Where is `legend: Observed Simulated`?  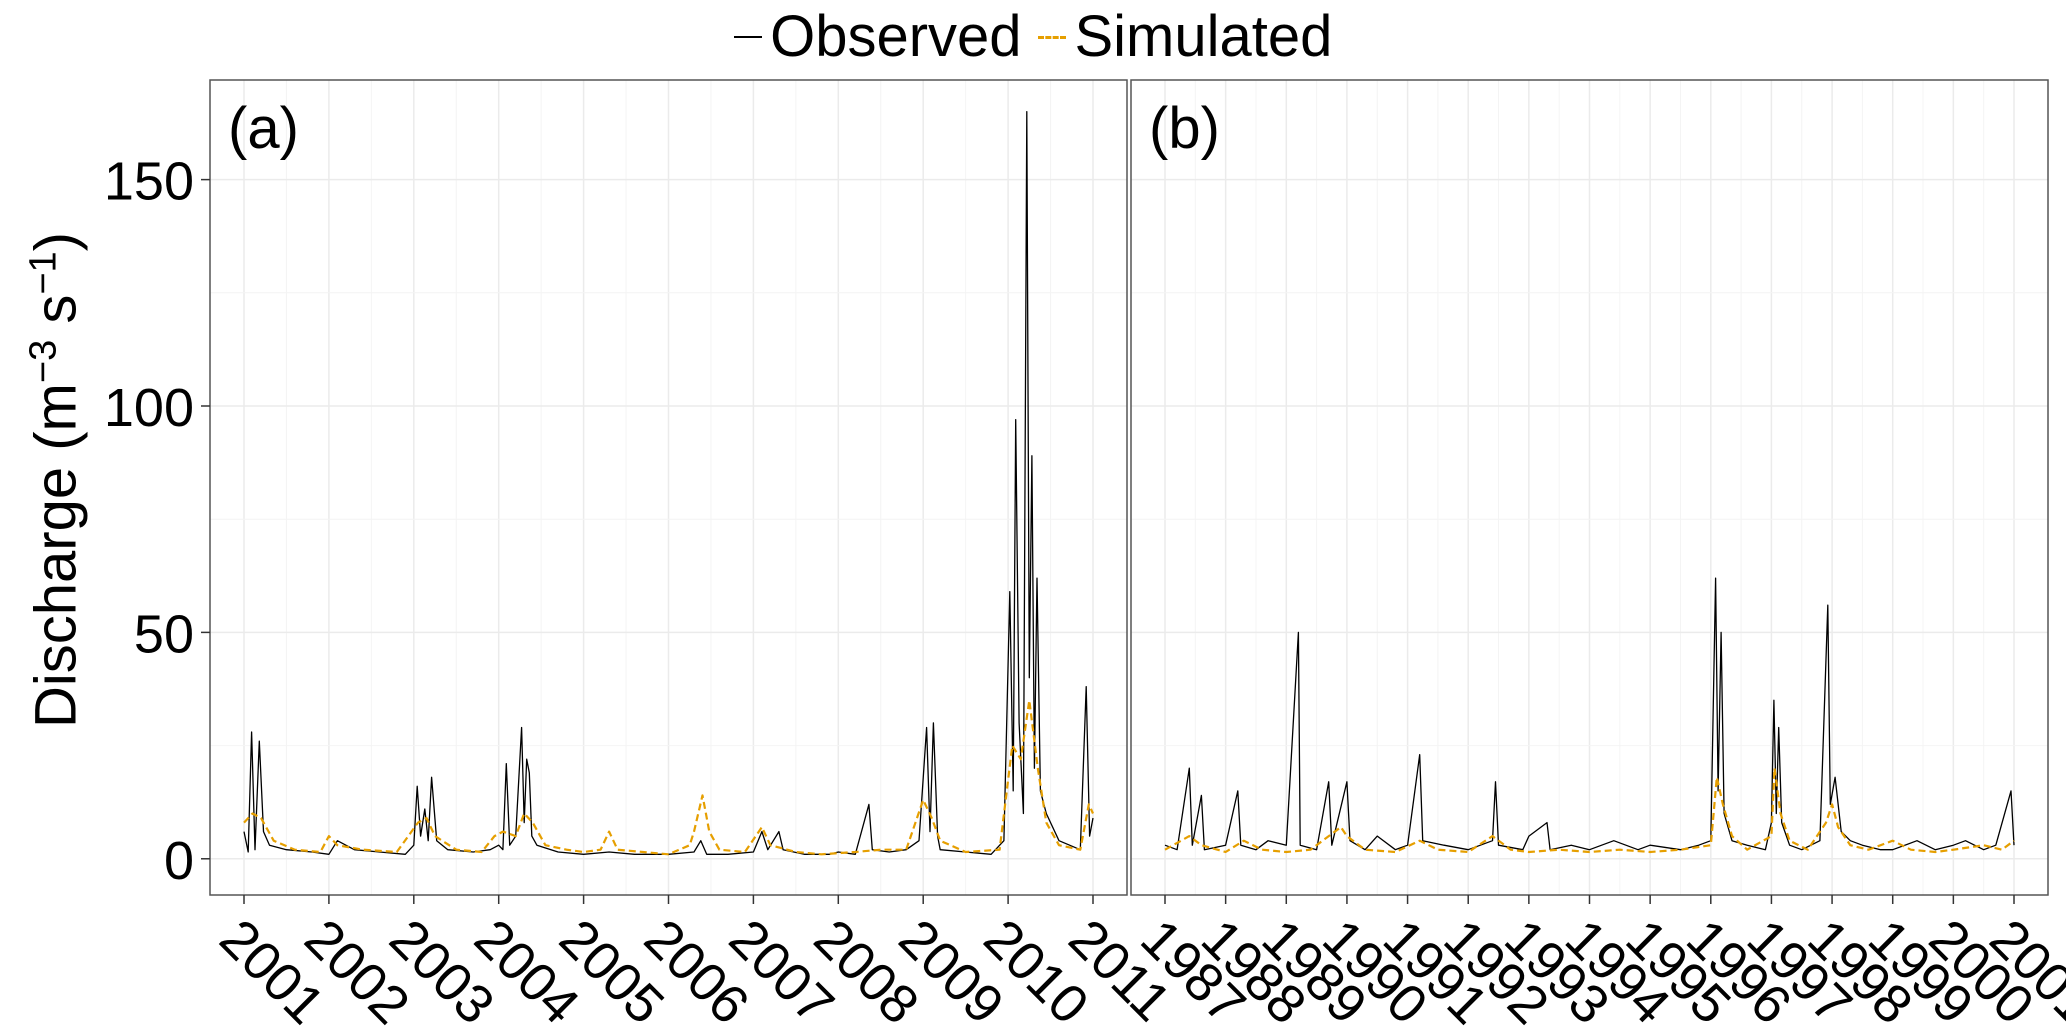 legend: Observed Simulated is located at coordinates (1033, 37).